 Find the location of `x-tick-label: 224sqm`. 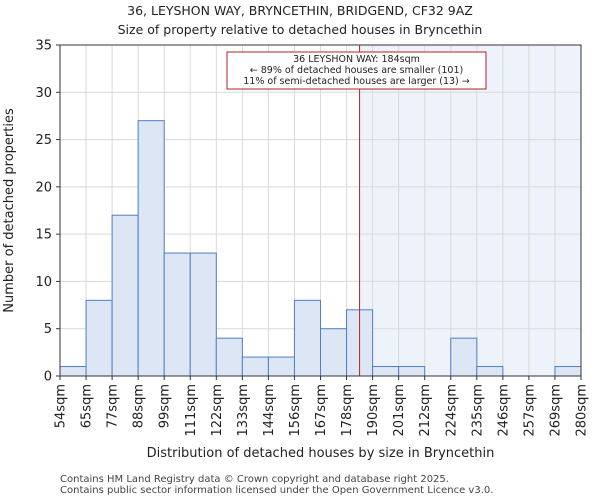

x-tick-label: 224sqm is located at coordinates (451, 410).